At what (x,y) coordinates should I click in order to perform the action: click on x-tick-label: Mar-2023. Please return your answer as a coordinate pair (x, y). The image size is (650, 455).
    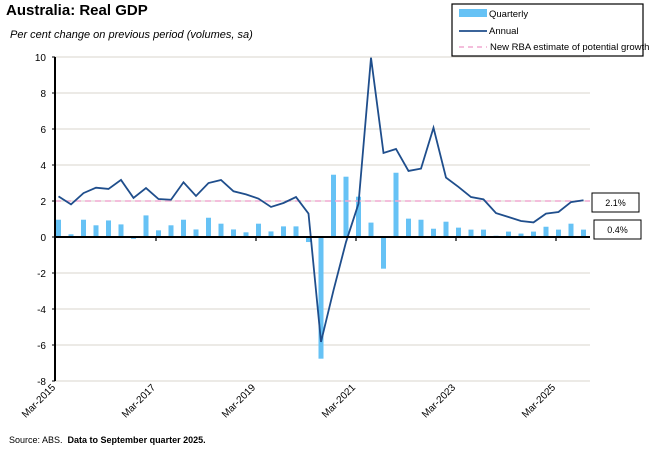
    Looking at the image, I should click on (439, 401).